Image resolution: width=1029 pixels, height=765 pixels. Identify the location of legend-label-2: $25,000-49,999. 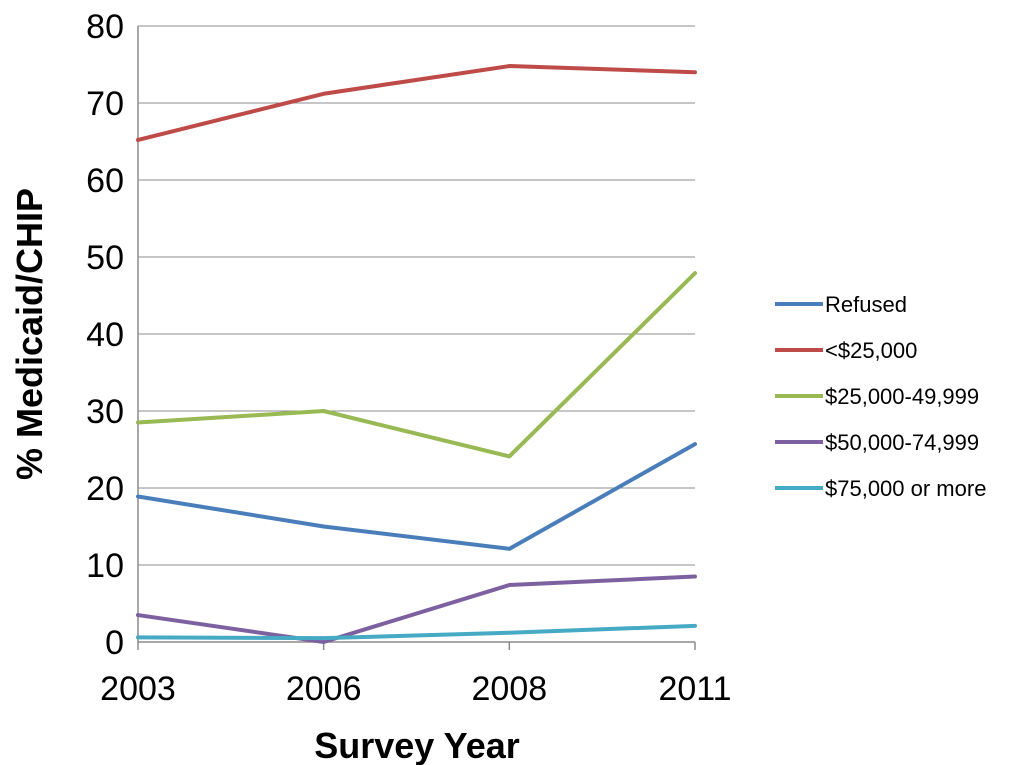
(902, 396).